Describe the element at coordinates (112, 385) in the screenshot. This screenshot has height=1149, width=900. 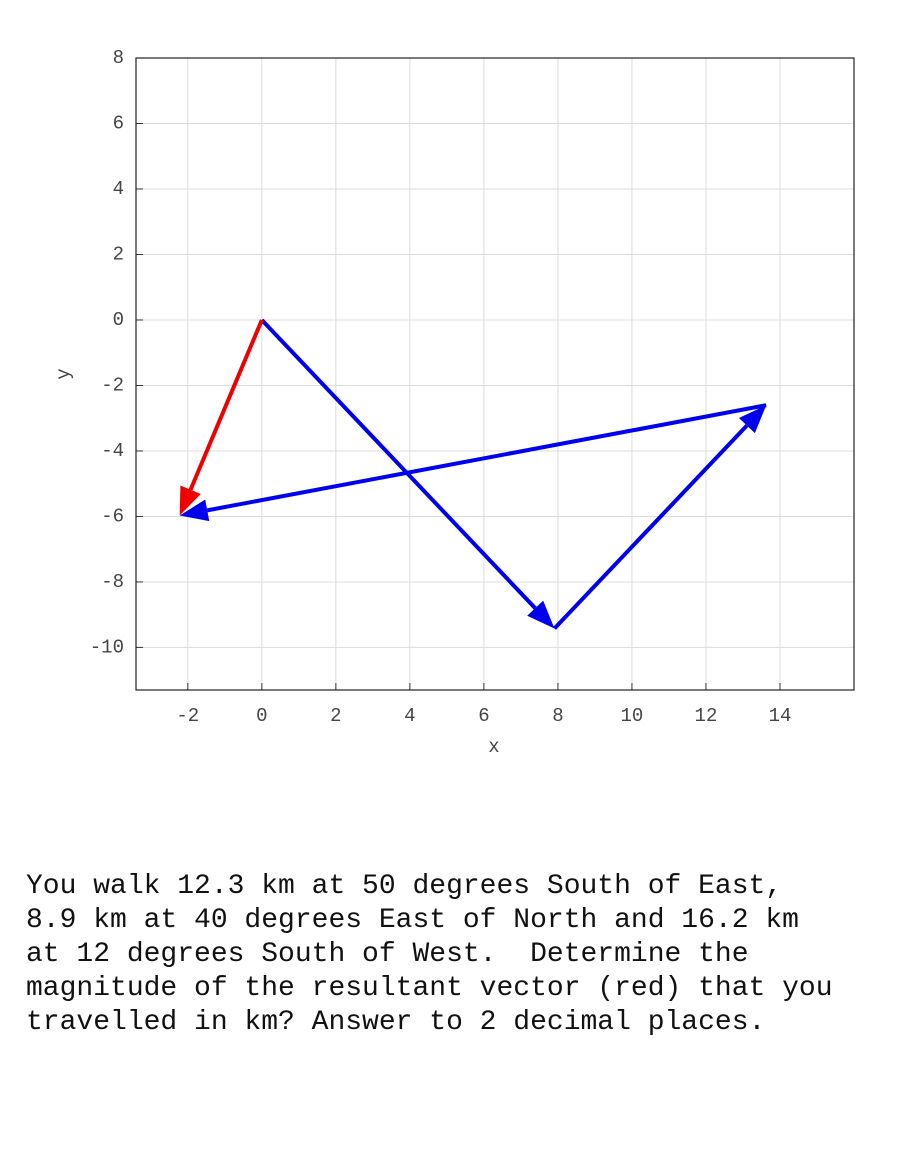
I see `y-tick-label: -2` at that location.